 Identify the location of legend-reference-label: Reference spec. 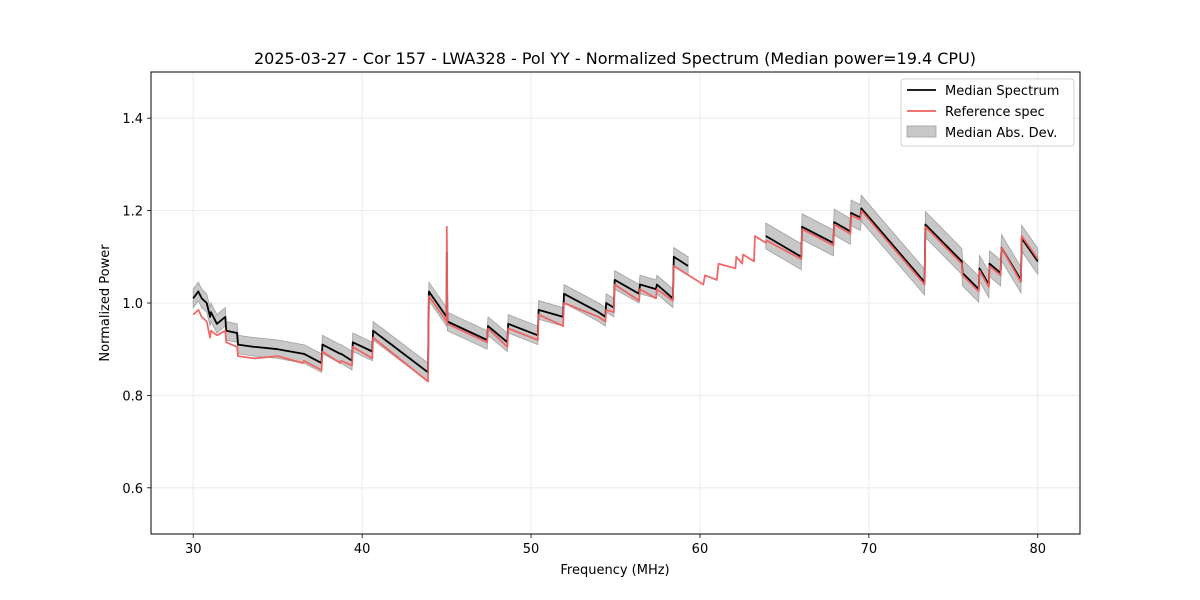
(995, 112).